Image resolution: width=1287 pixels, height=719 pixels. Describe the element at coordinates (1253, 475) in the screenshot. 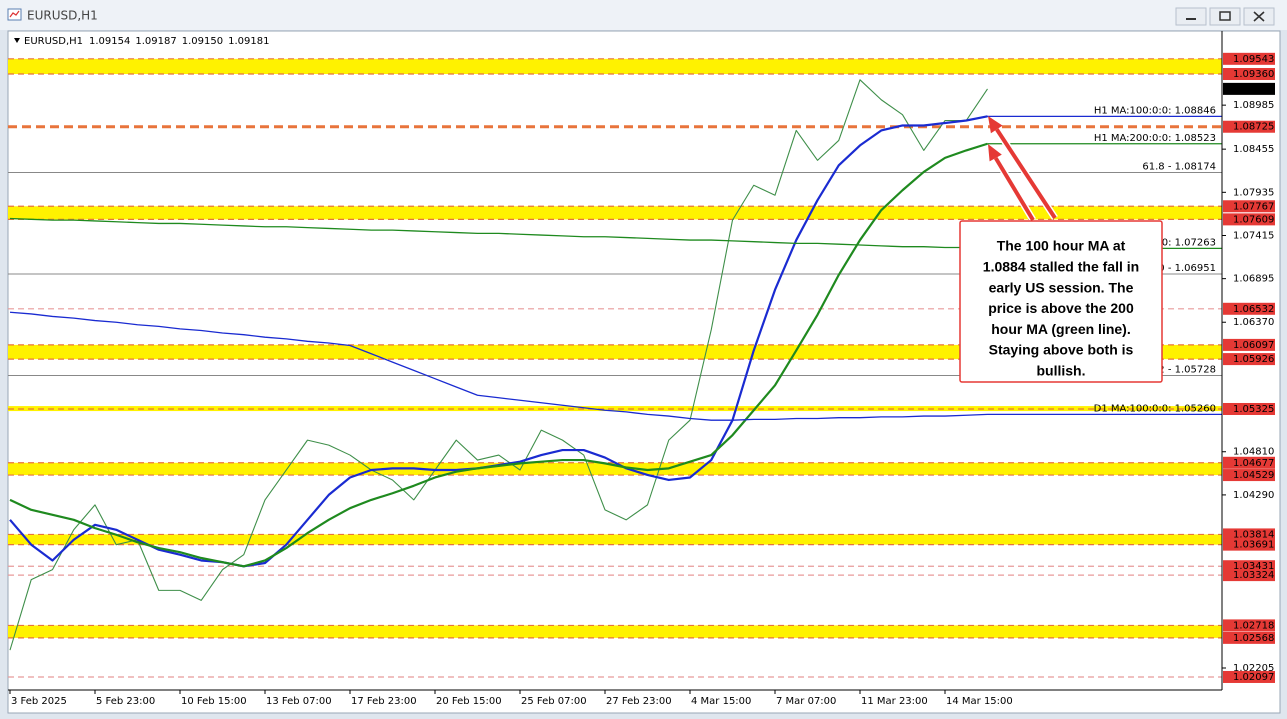

I see `level-price-label: 1.04529` at that location.